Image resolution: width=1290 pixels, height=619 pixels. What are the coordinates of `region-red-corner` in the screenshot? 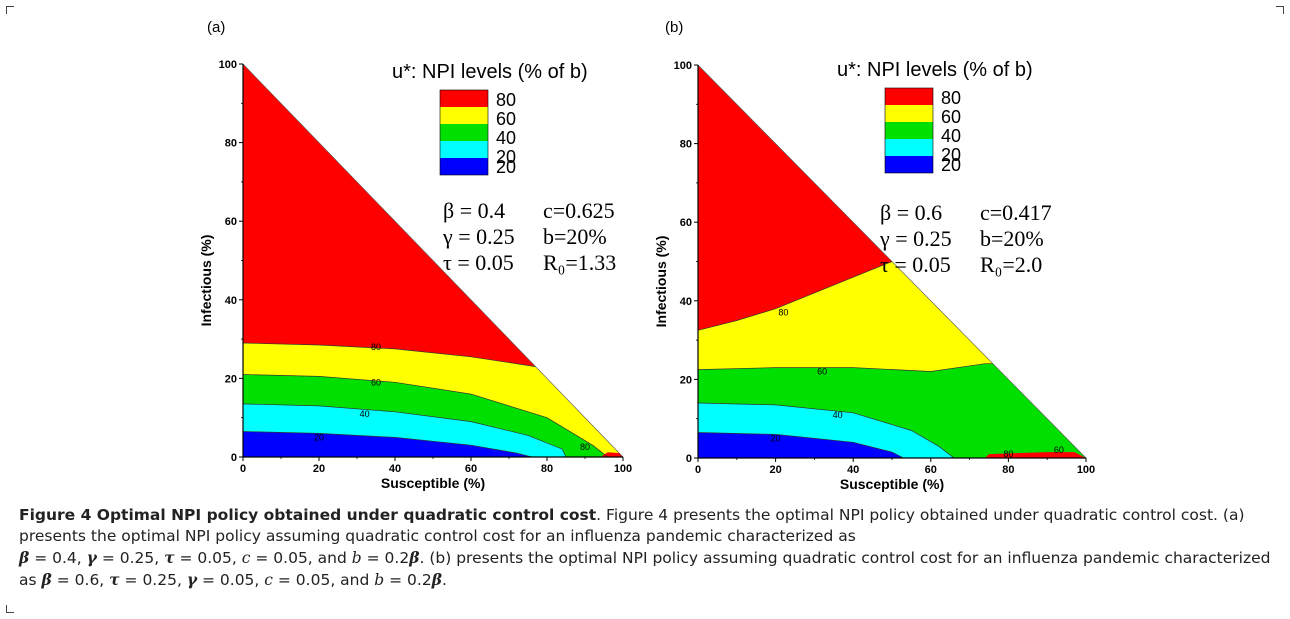 It's located at (1035, 455).